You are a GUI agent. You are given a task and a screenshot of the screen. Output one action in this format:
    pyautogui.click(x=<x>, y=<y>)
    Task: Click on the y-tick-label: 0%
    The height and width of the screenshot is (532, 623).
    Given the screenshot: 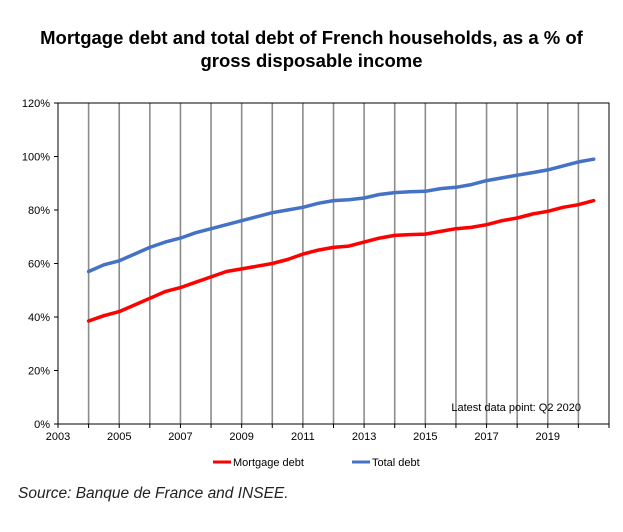 What is the action you would take?
    pyautogui.click(x=42, y=425)
    